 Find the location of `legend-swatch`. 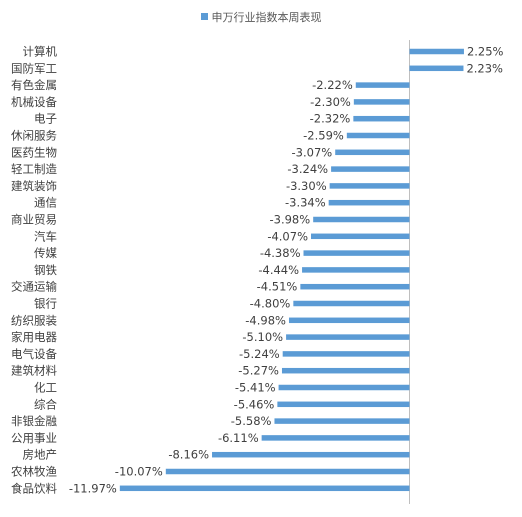

legend-swatch is located at coordinates (204, 16).